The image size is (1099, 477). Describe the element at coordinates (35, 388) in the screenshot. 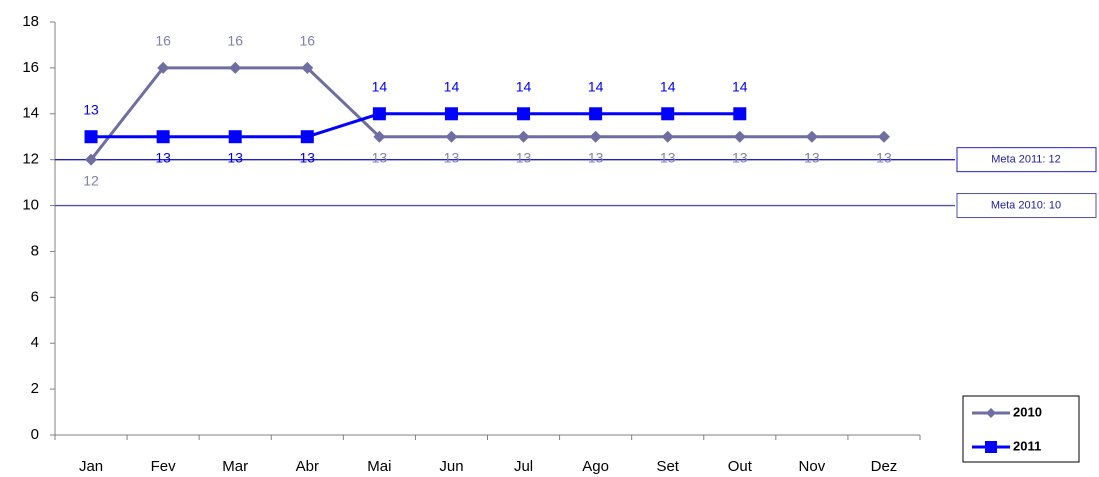

I see `y-tick-label: 2` at that location.